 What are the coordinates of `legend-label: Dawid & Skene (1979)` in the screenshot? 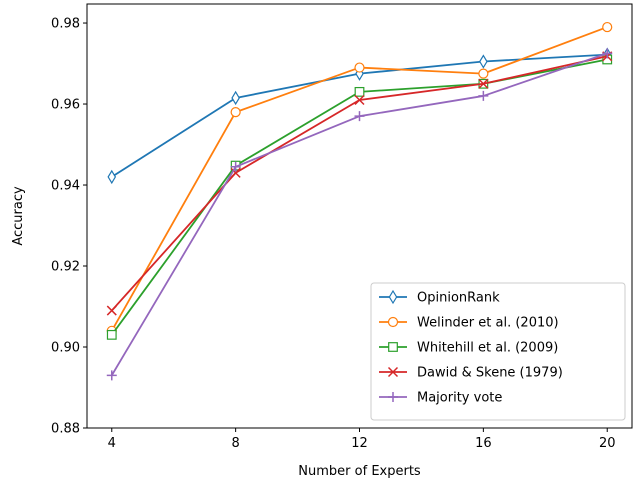 It's located at (490, 373).